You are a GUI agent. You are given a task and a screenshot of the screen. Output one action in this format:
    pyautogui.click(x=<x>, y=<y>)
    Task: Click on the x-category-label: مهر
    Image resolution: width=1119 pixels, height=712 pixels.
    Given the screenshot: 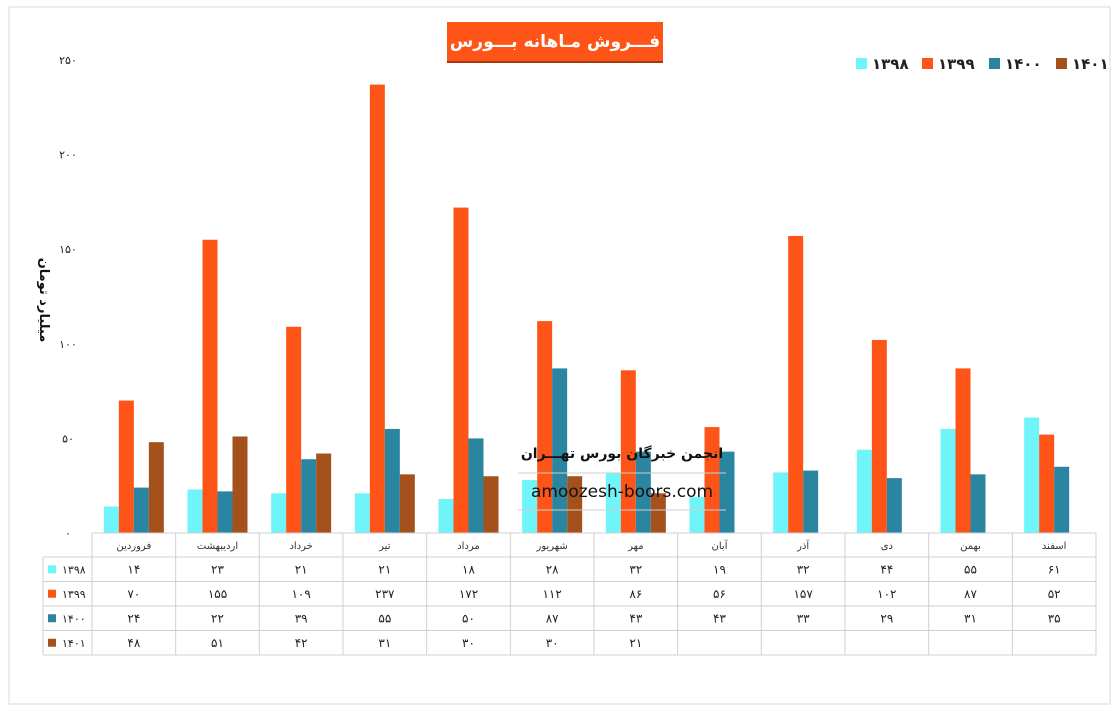 What is the action you would take?
    pyautogui.click(x=635, y=546)
    